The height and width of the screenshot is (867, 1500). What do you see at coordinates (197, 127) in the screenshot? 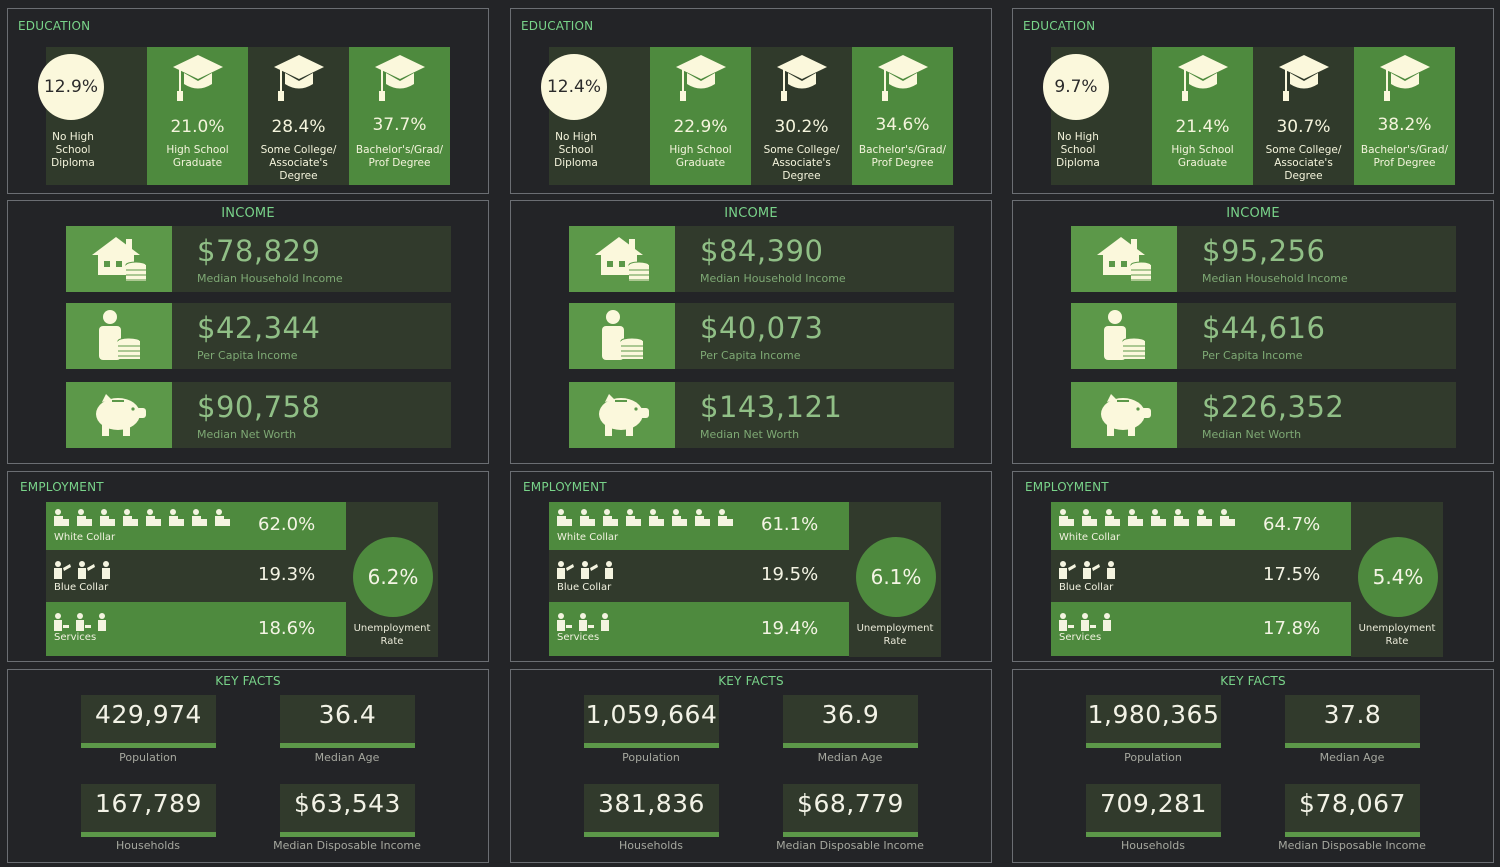
I see `edu-high-school-value: 21.0%` at bounding box center [197, 127].